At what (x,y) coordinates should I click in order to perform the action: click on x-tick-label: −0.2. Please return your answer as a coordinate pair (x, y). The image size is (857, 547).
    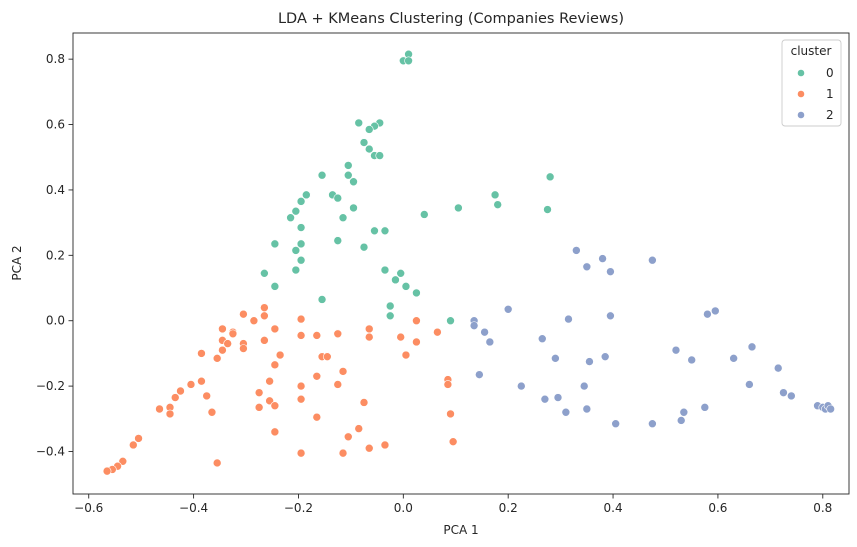
    Looking at the image, I should click on (298, 508).